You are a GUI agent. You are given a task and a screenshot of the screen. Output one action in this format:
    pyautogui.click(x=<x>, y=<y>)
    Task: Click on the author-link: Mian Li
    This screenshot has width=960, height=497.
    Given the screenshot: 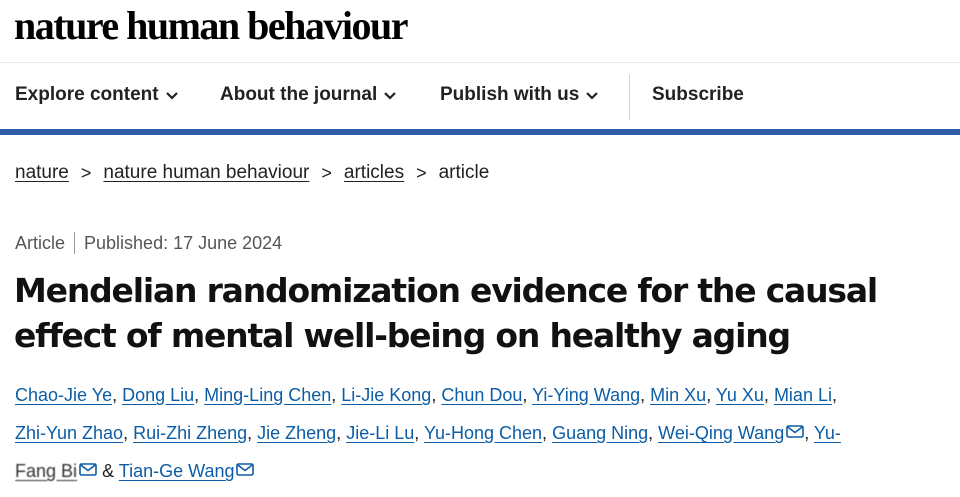 What is the action you would take?
    pyautogui.click(x=802, y=395)
    